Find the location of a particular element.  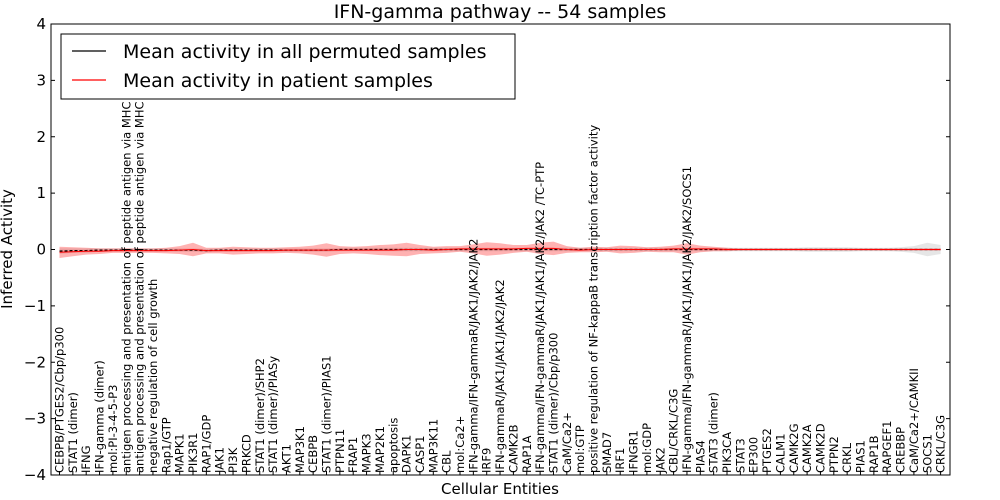

x-tick-label: PRKCD is located at coordinates (246, 453).